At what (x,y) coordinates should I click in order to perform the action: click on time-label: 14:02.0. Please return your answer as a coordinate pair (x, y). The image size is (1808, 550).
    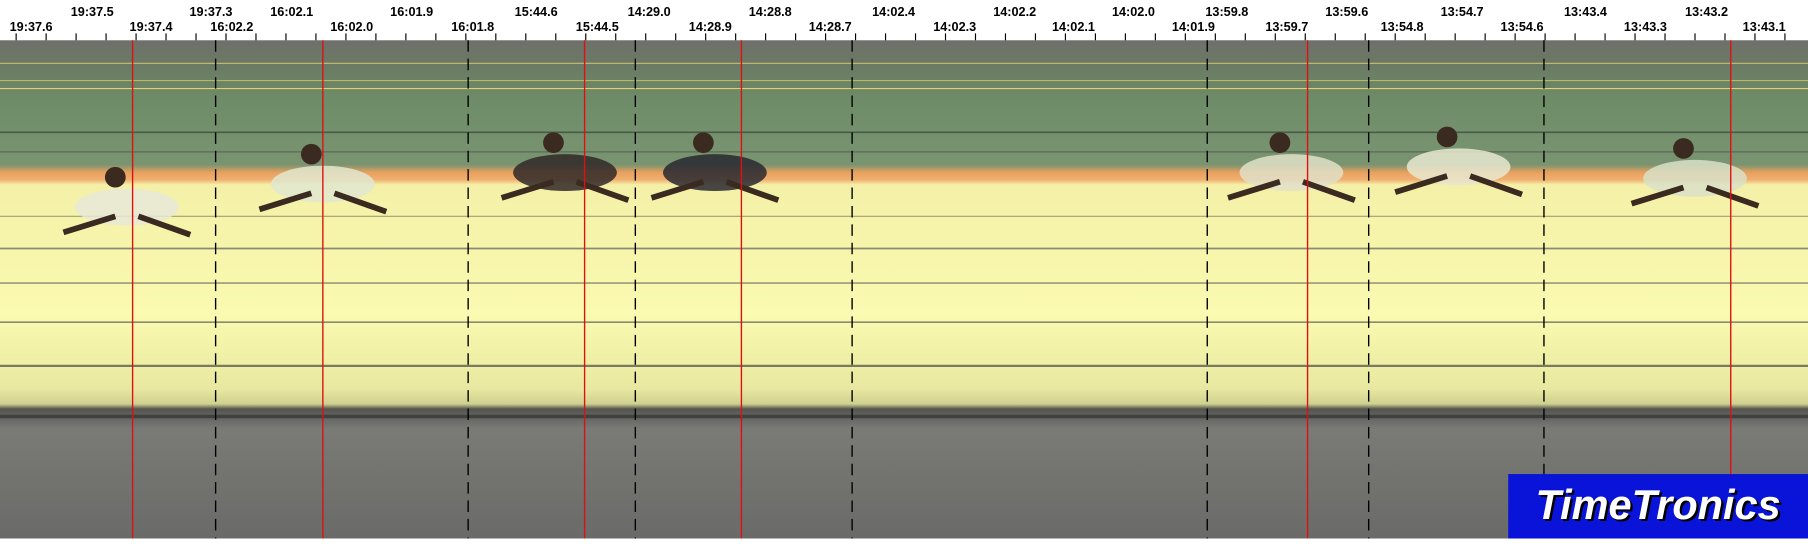
    Looking at the image, I should click on (1133, 12).